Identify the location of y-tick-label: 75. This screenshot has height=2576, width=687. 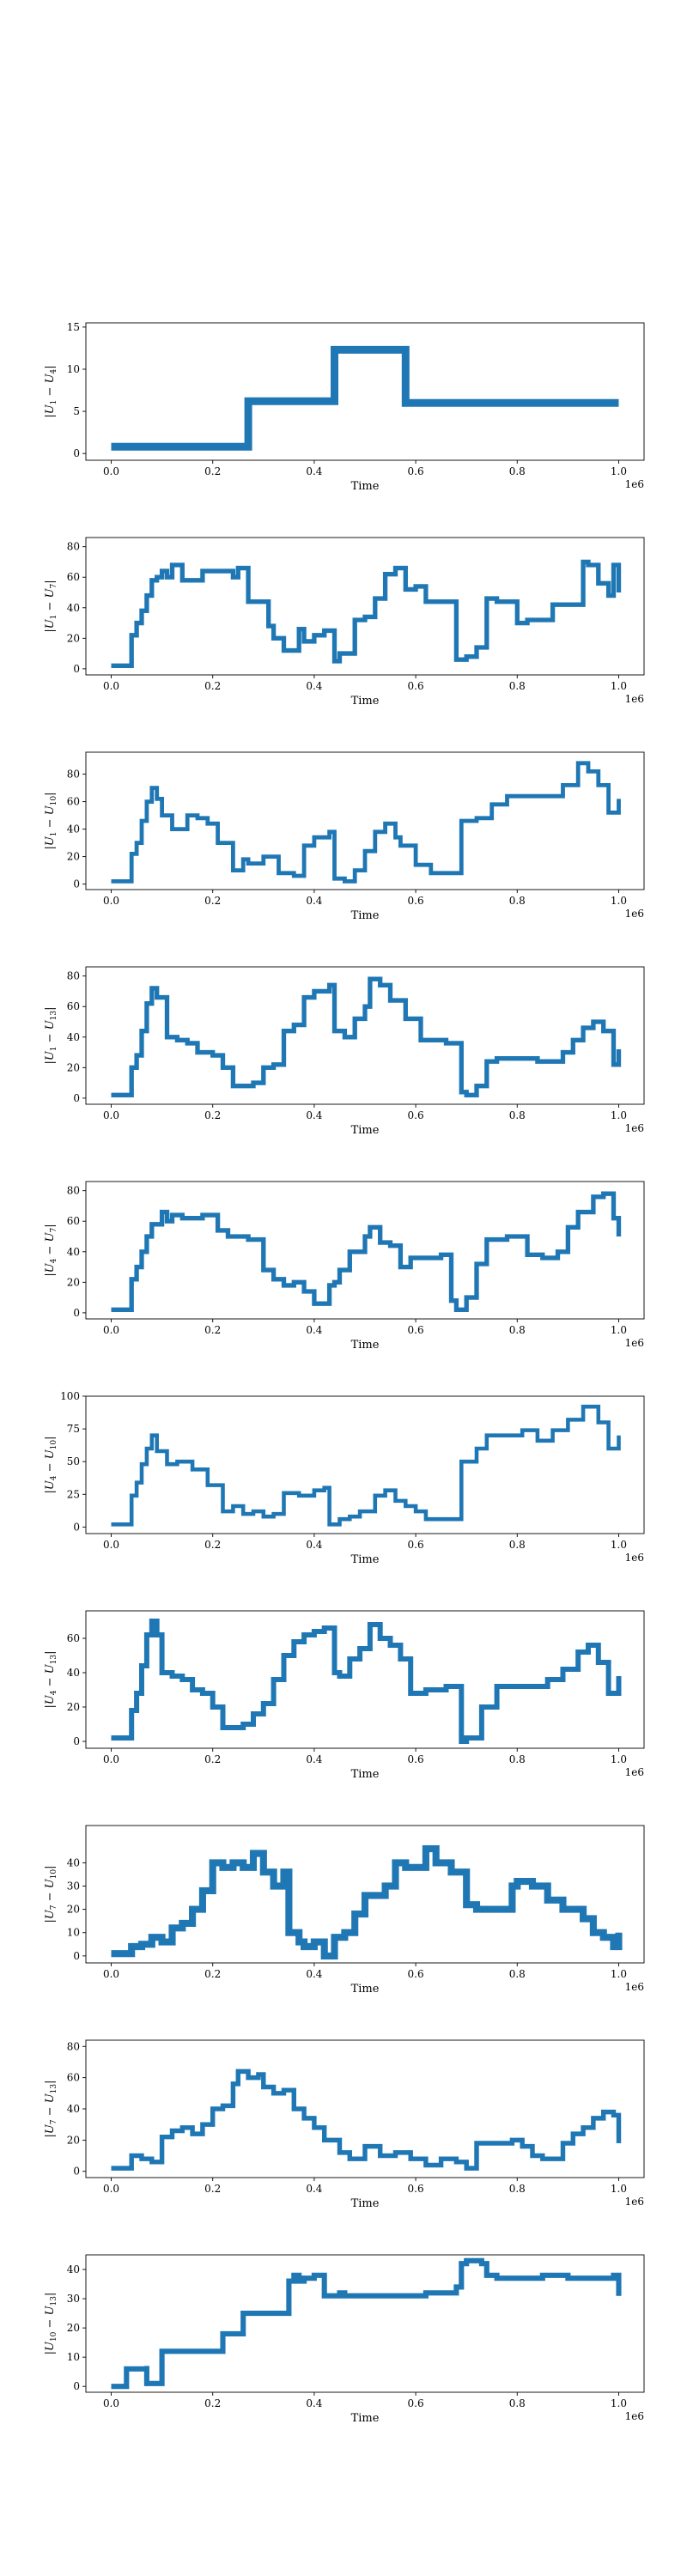
(73, 1429).